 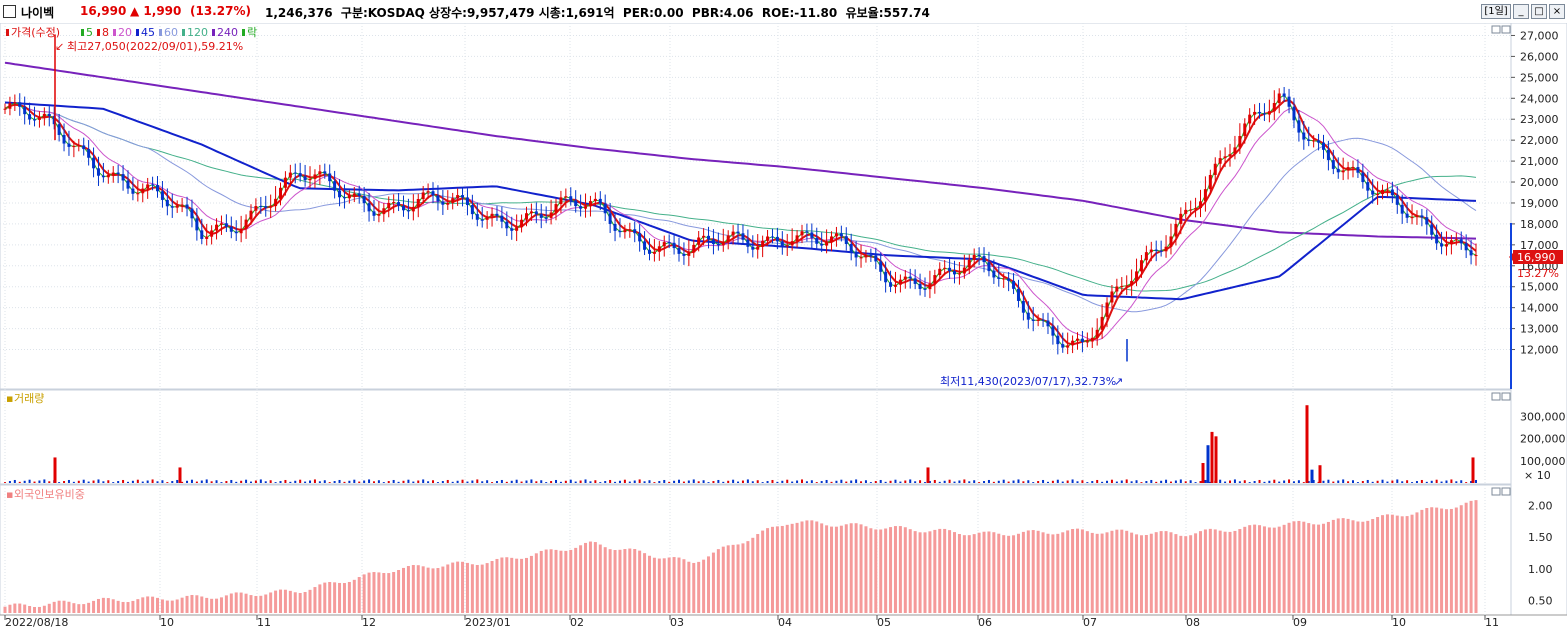 I want to click on maximize-icon: □, so click(x=1539, y=11).